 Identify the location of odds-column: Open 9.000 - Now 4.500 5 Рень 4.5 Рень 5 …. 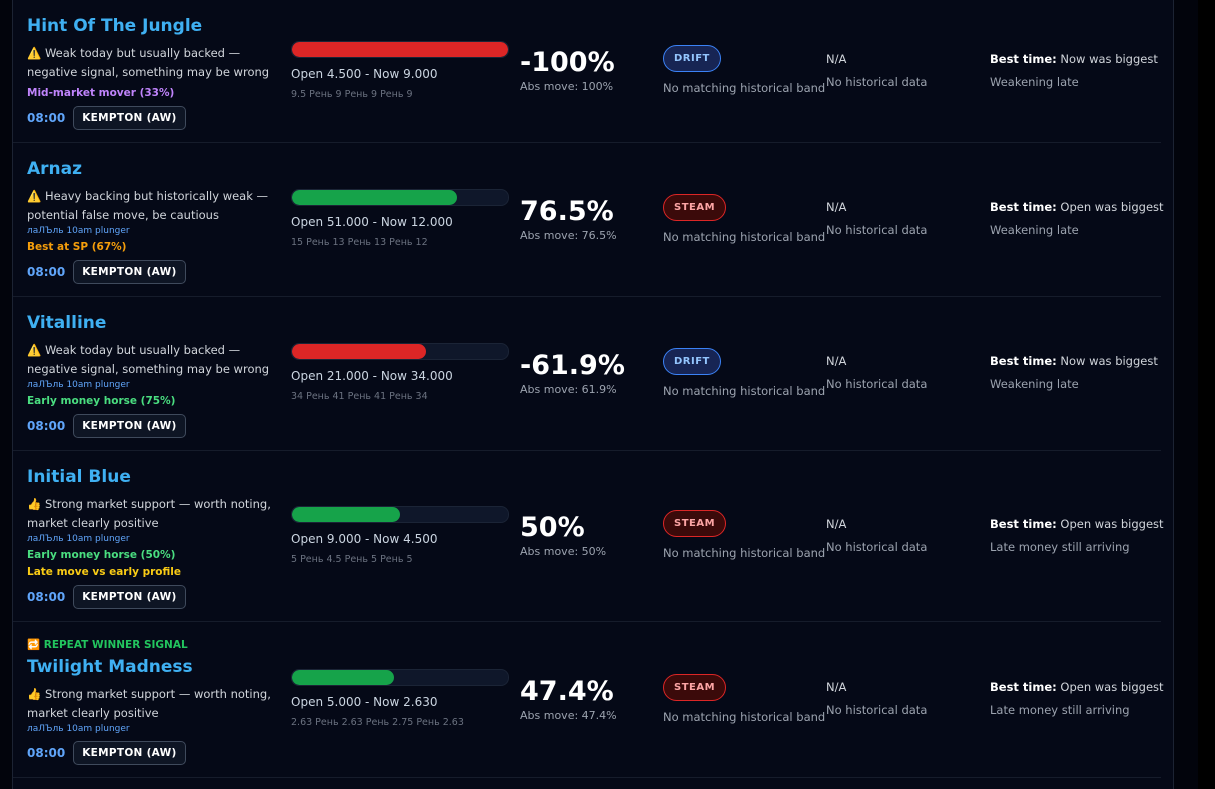
(400, 535).